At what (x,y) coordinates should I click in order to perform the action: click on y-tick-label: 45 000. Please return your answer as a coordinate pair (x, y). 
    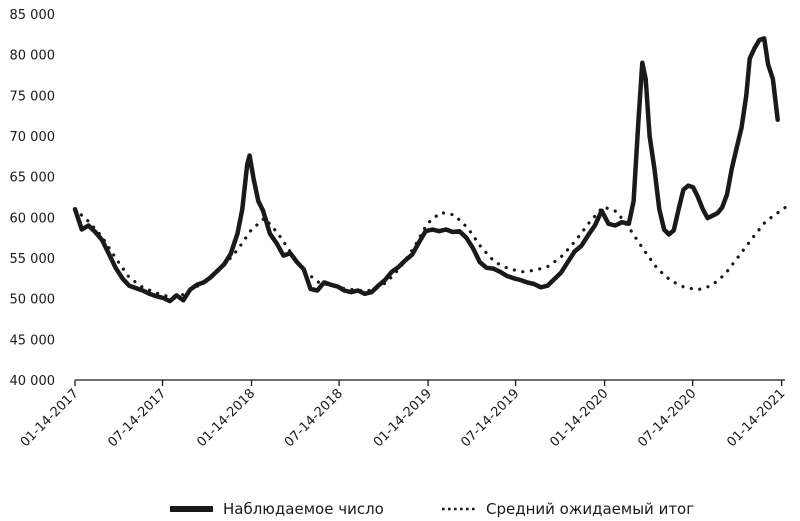
    Looking at the image, I should click on (33, 340).